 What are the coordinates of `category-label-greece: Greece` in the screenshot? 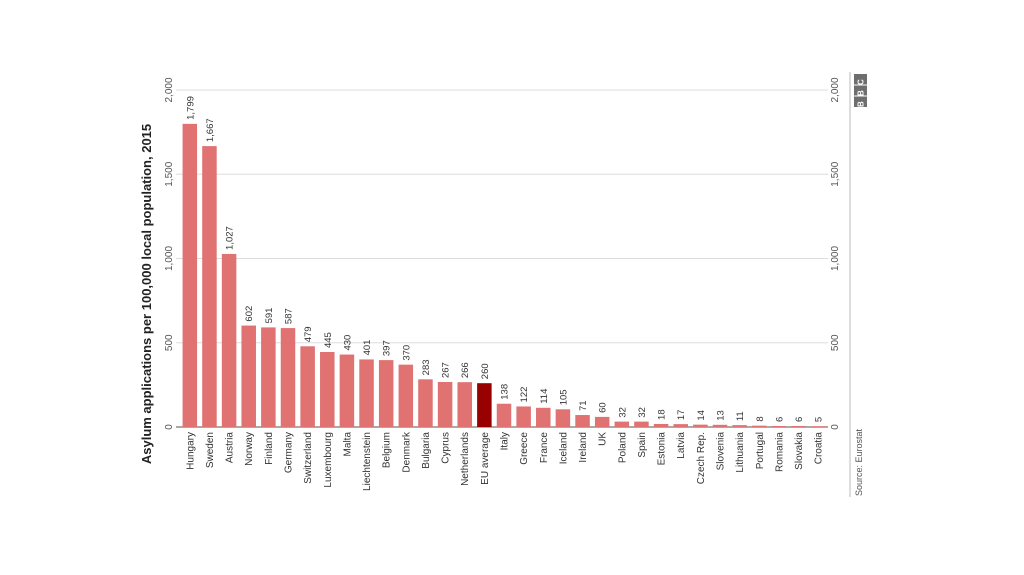 It's located at (524, 448).